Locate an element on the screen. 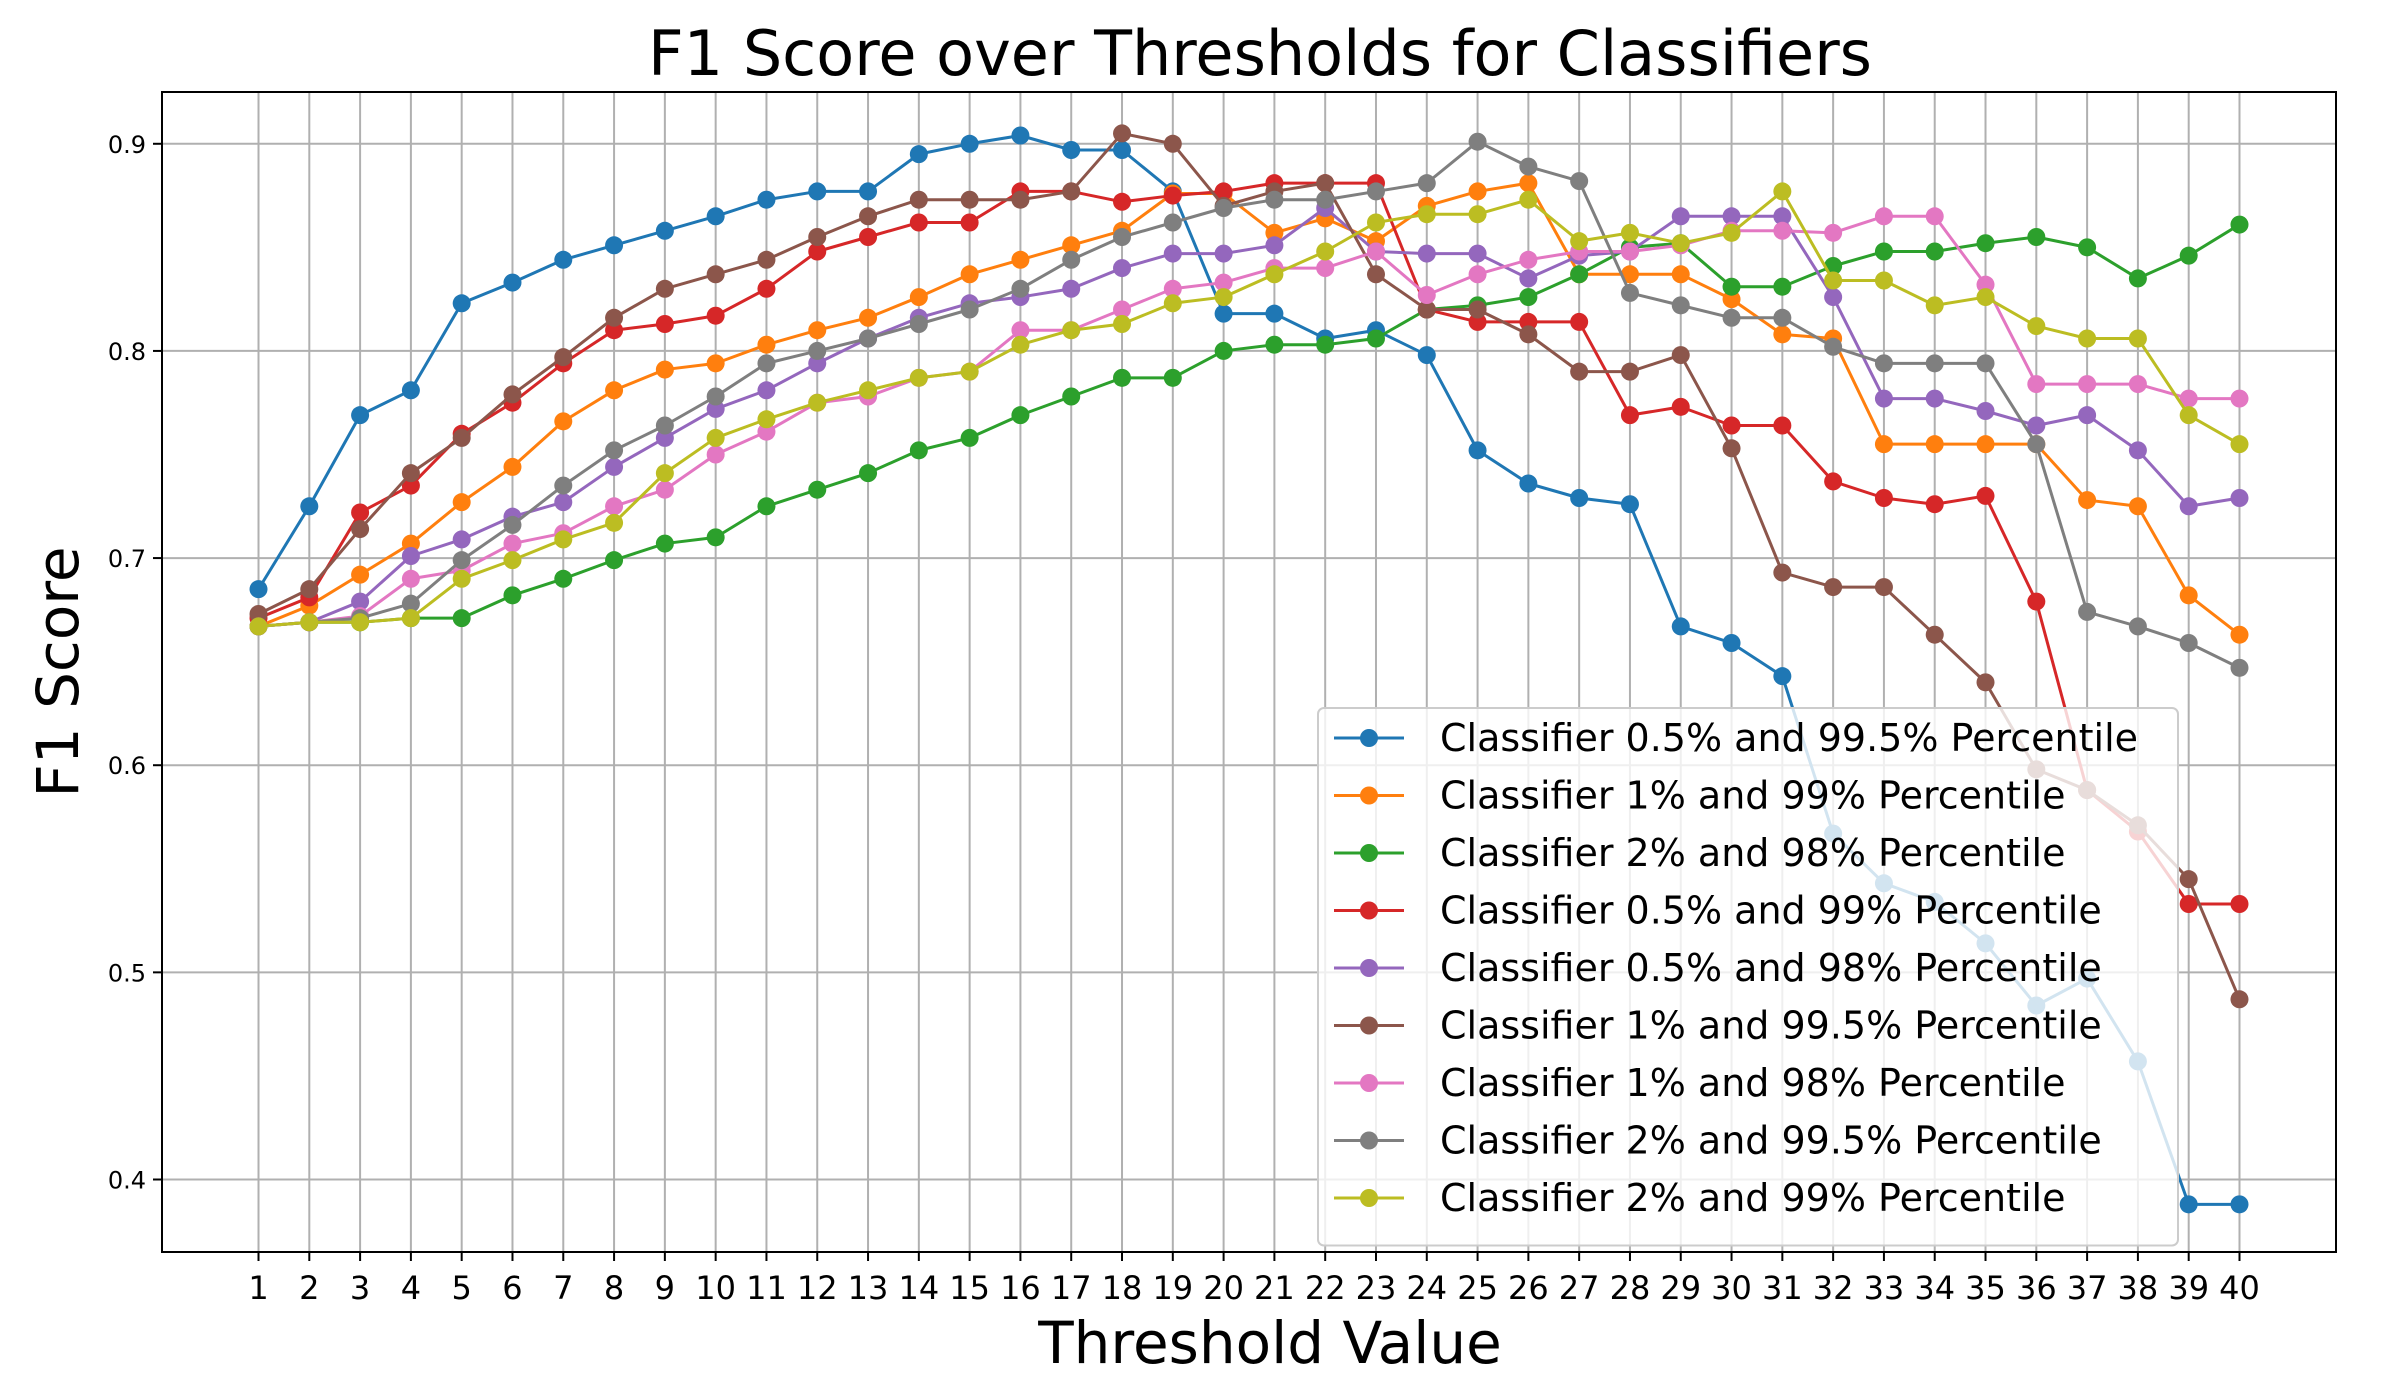 The height and width of the screenshot is (1400, 2400). legend-entry: Classifier 2% and 99.5% Percentile is located at coordinates (1718, 1141).